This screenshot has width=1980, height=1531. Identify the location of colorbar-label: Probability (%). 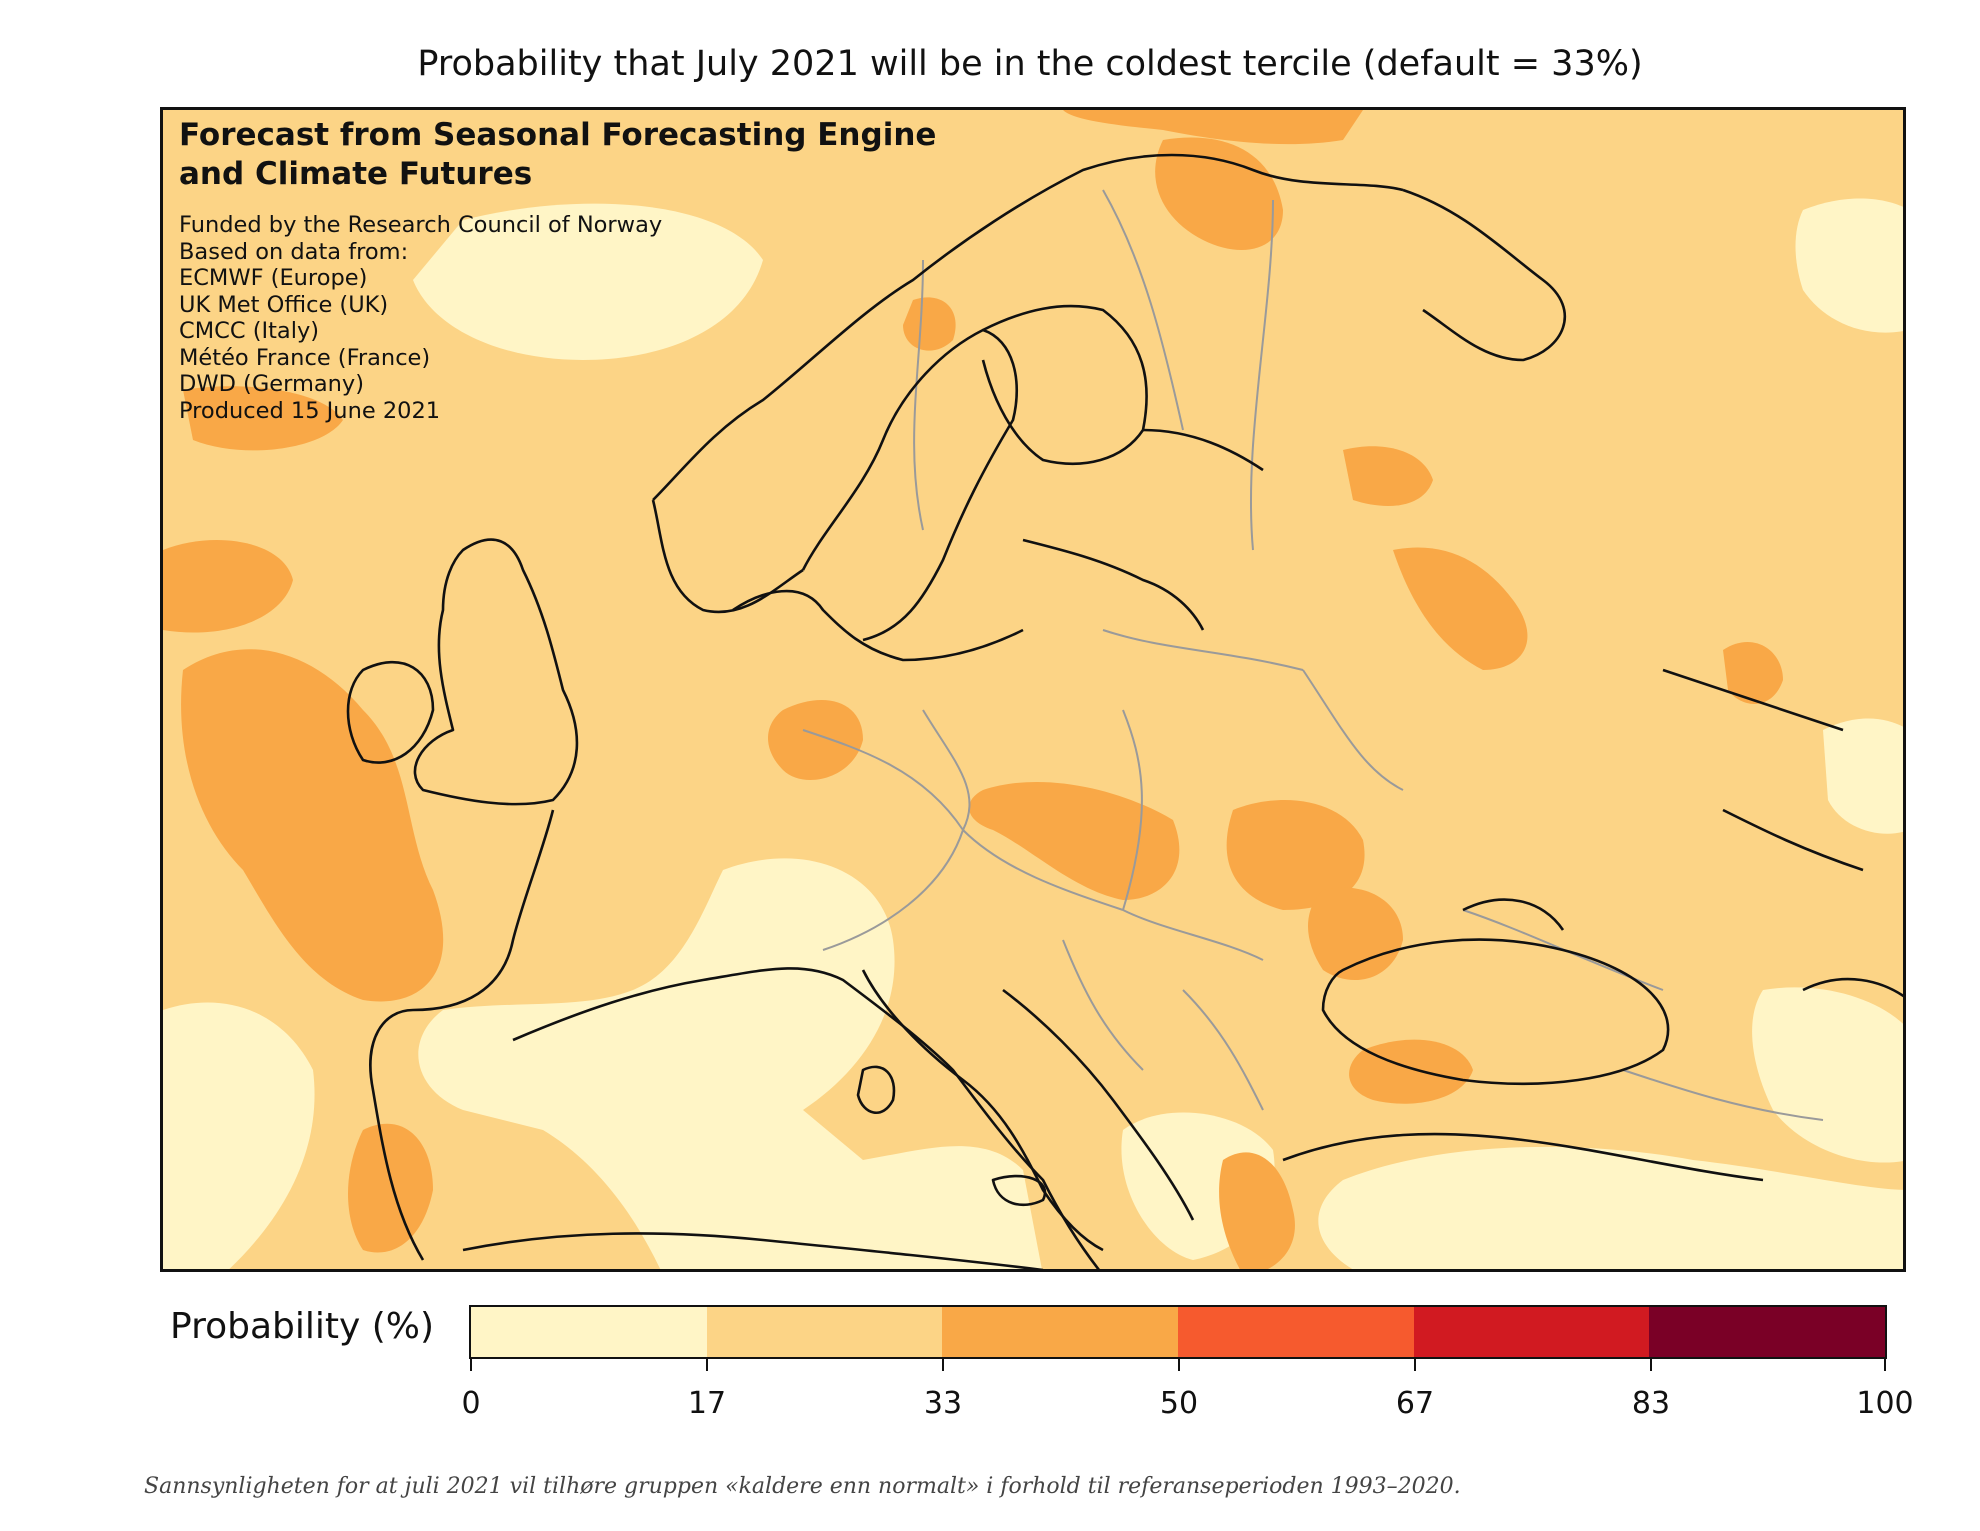
(302, 1326).